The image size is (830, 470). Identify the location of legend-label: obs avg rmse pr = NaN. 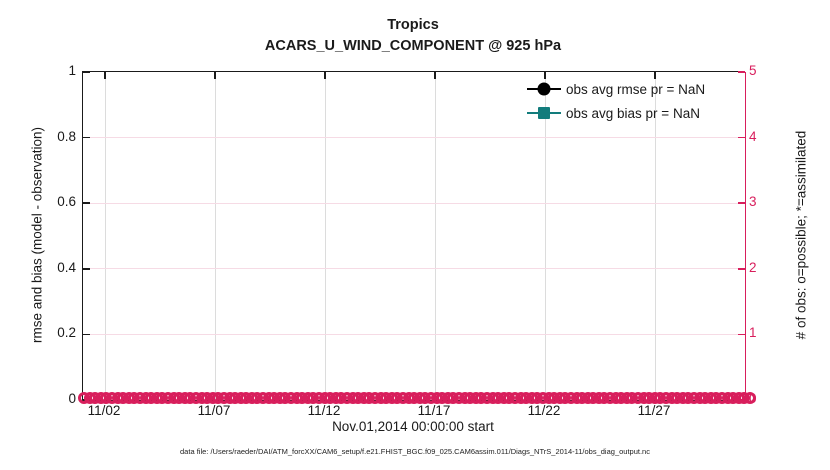
(636, 89).